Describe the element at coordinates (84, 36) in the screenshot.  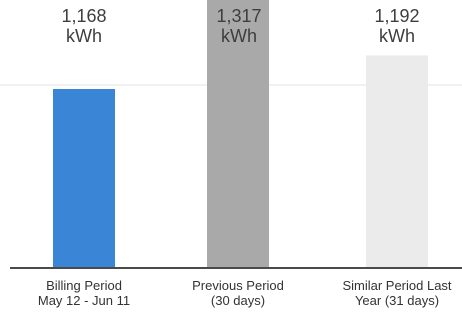
I see `value-label-1-unit: kWh` at that location.